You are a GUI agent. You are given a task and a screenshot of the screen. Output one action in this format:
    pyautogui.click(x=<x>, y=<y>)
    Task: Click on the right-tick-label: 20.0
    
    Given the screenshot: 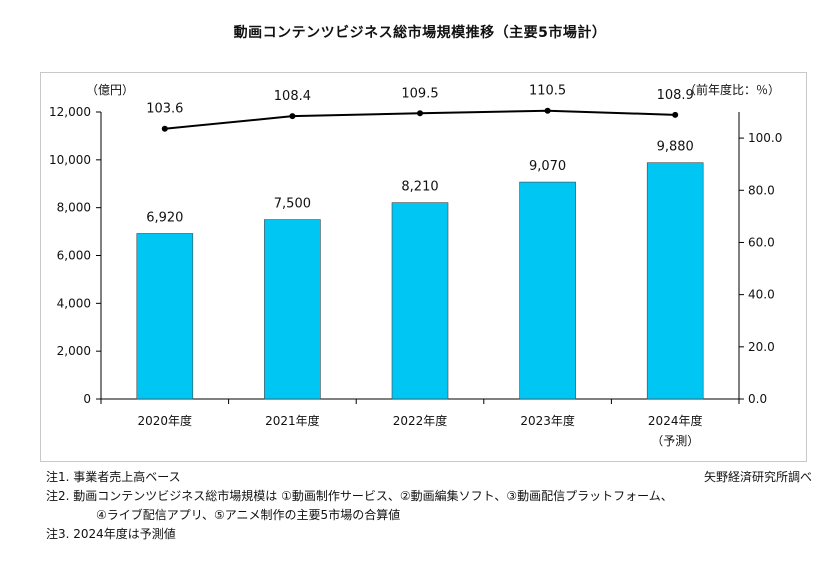 What is the action you would take?
    pyautogui.click(x=761, y=347)
    